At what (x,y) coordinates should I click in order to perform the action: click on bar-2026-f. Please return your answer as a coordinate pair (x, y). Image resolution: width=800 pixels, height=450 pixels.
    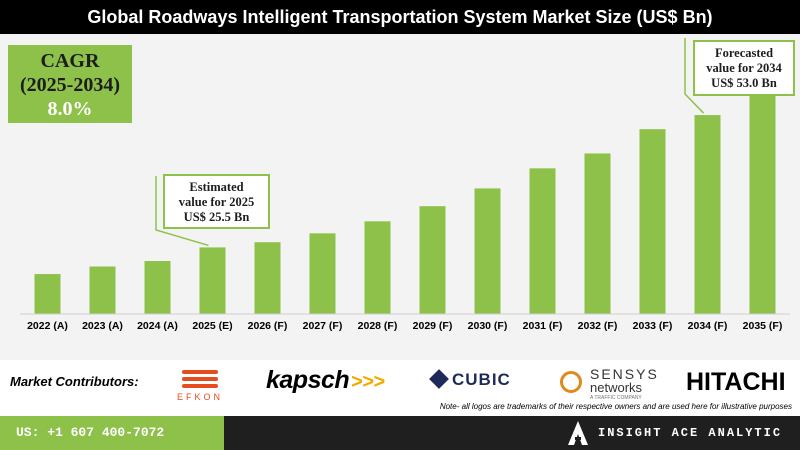
    Looking at the image, I should click on (267, 278).